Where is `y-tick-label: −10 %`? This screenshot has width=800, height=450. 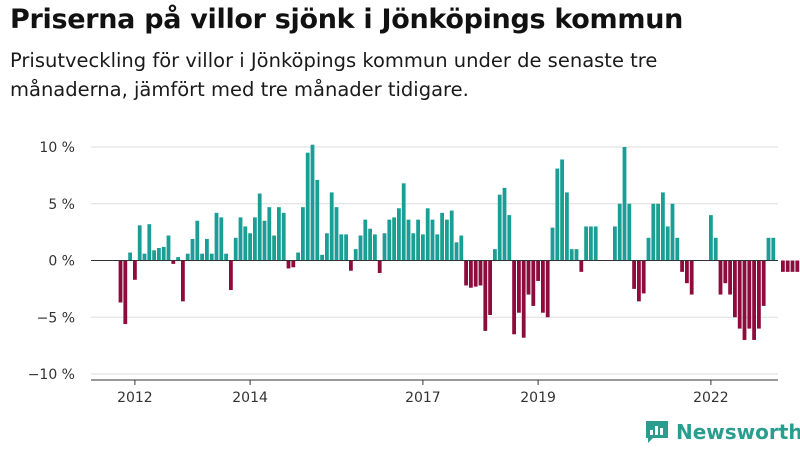
y-tick-label: −10 % is located at coordinates (51, 375).